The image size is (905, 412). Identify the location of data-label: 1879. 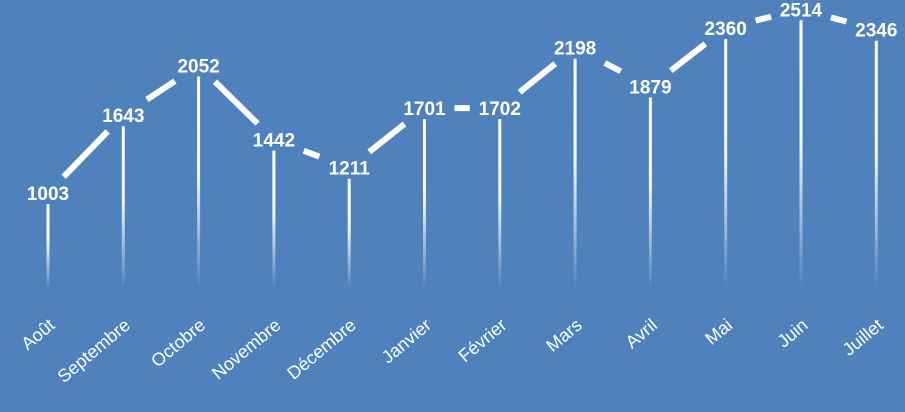
(650, 88).